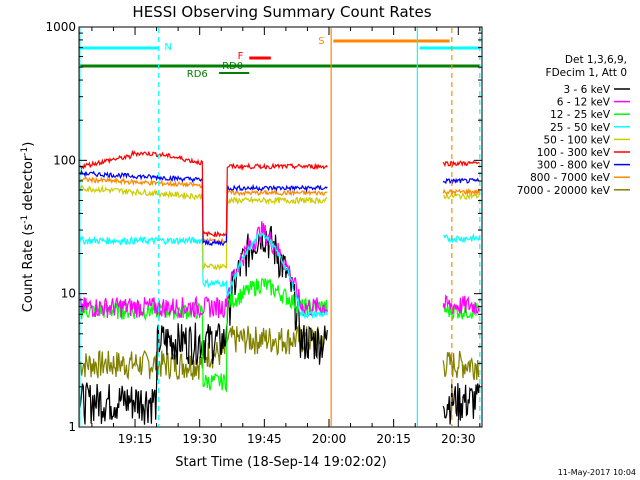  I want to click on timestamp: 11-May-2017 10:04, so click(597, 472).